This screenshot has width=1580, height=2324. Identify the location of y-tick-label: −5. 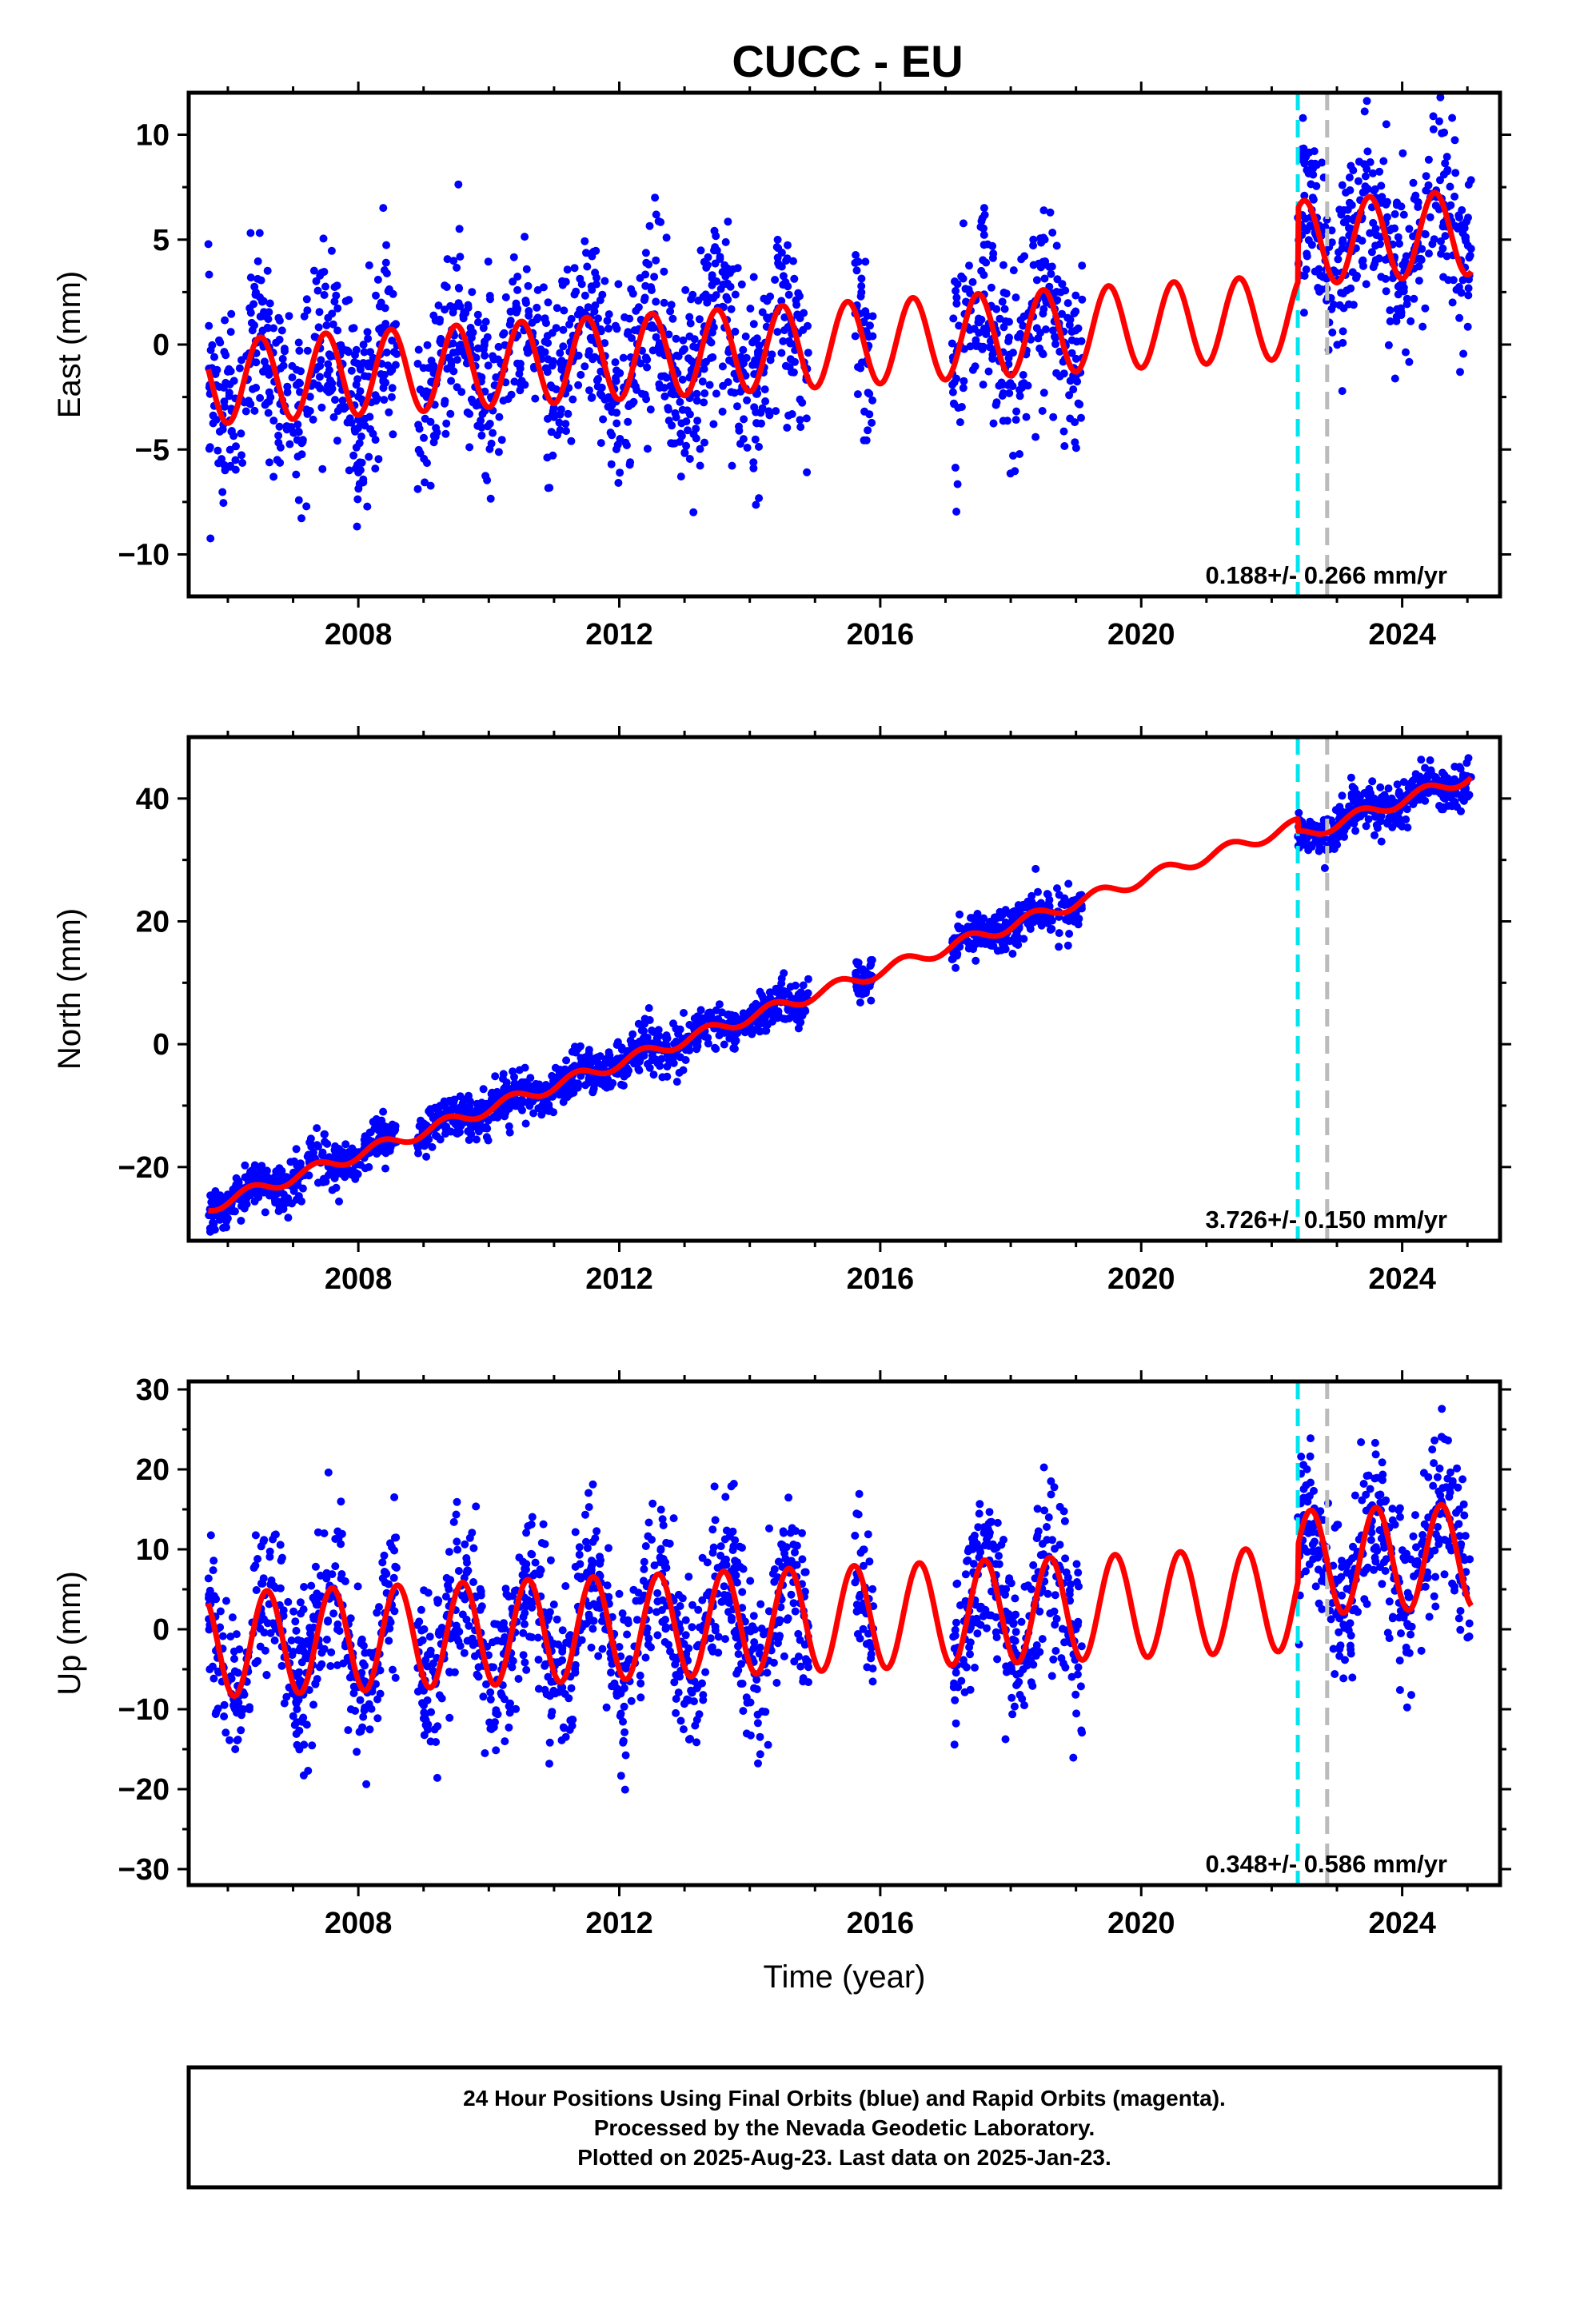
(152, 450).